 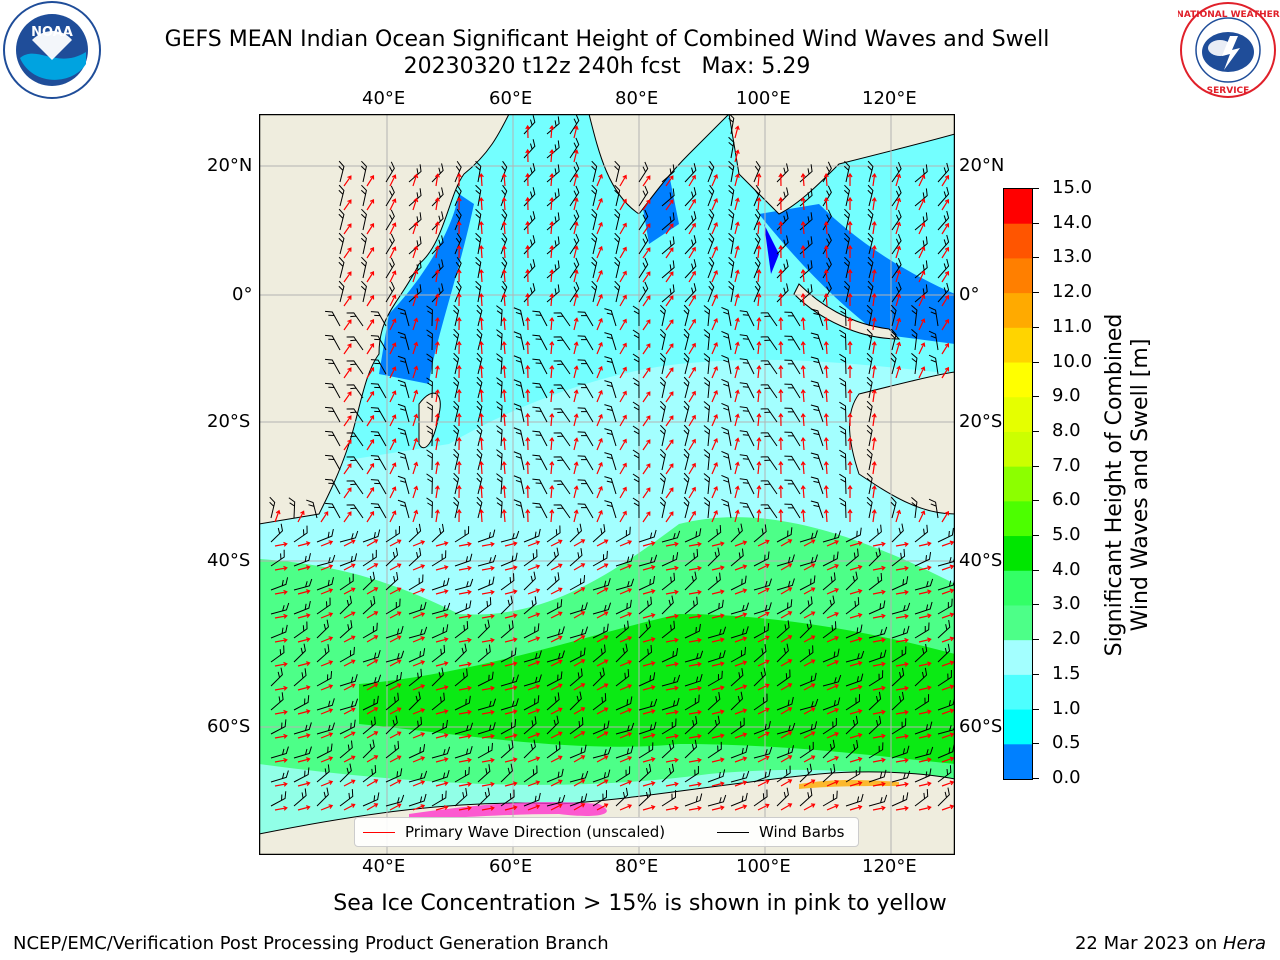 What do you see at coordinates (637, 98) in the screenshot?
I see `lon-tick-top-80e: 80°E` at bounding box center [637, 98].